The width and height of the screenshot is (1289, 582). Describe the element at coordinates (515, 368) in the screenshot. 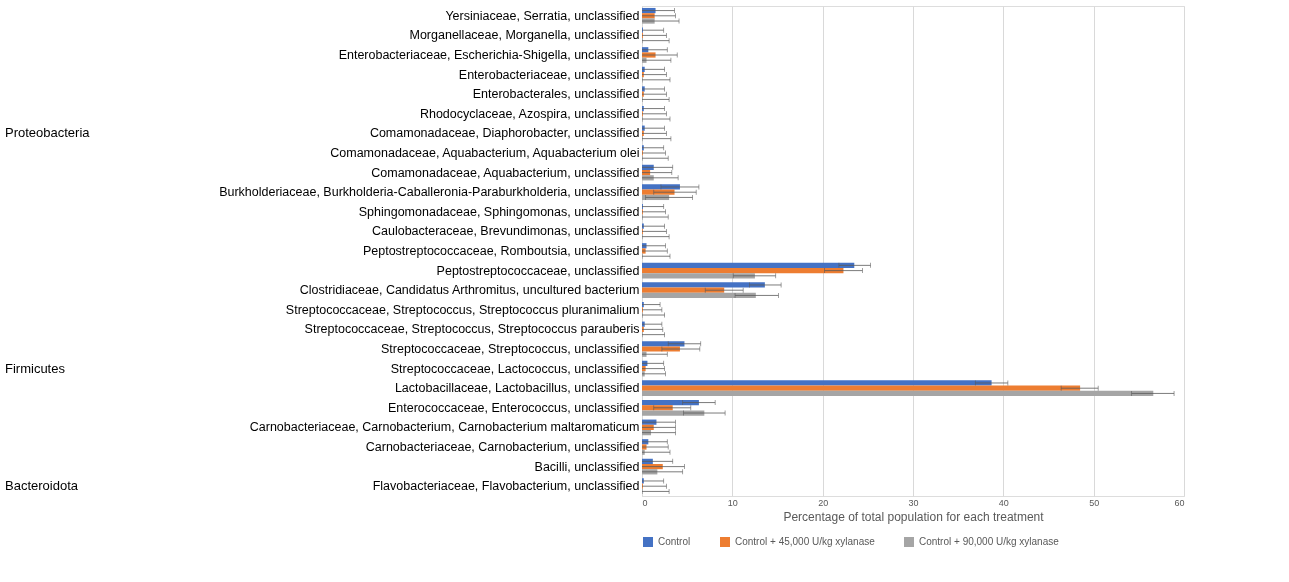

I see `y-tick-label: Streptococcaceae, Lactococcus, unclassified` at that location.